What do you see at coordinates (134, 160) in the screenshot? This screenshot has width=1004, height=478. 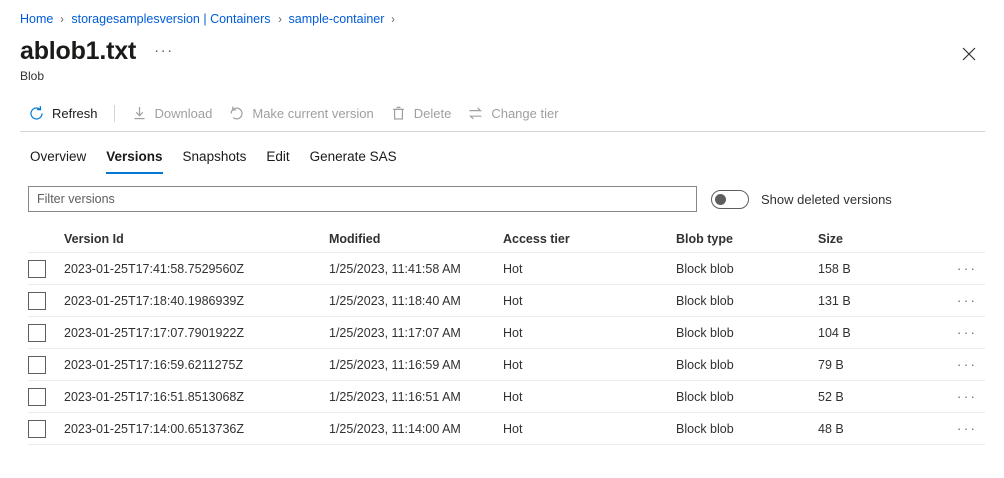 I see `tab-versions: Versions` at bounding box center [134, 160].